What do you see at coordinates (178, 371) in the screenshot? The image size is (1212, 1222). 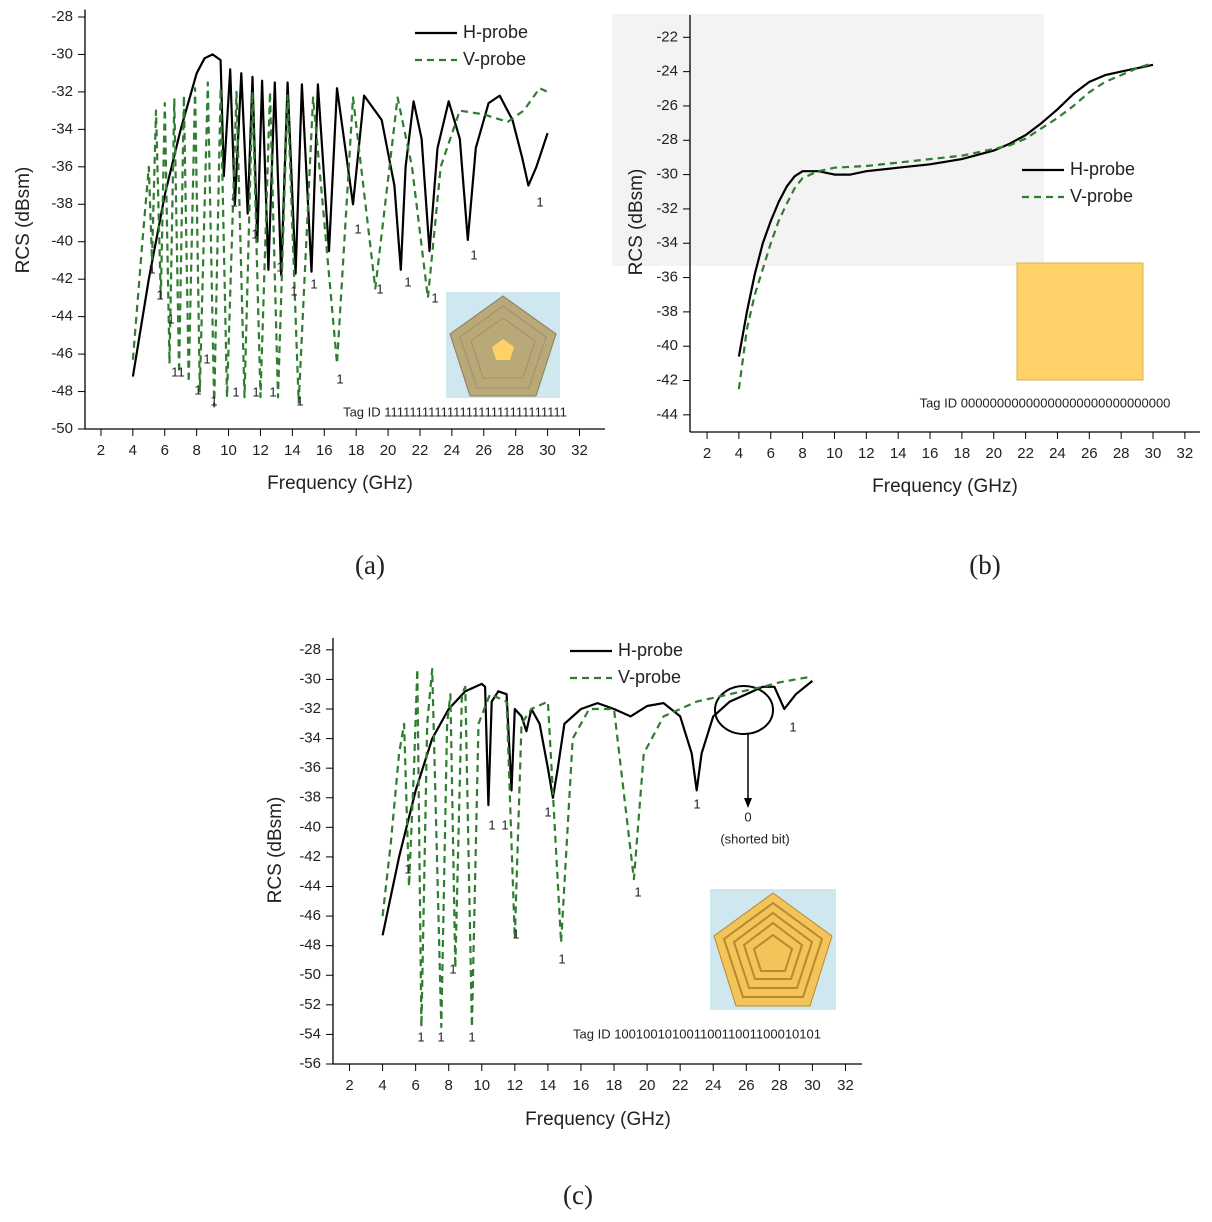 I see `annotation: 11` at bounding box center [178, 371].